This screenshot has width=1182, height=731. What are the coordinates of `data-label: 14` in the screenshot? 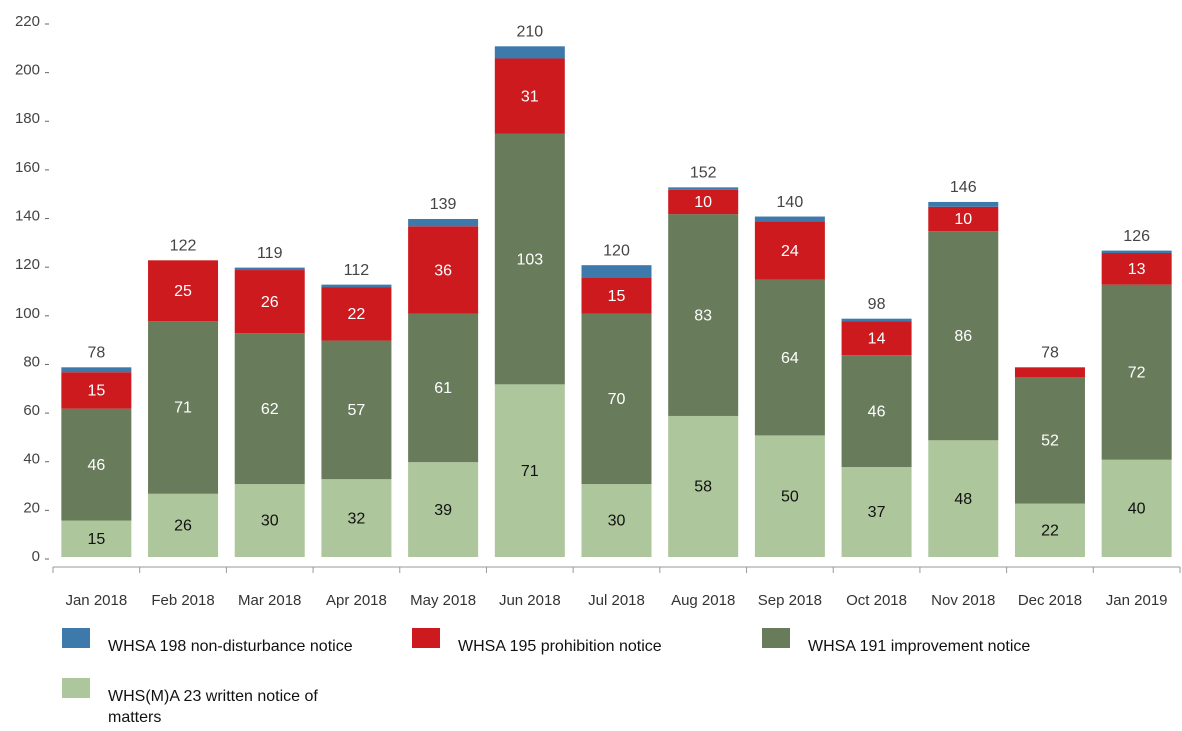 It's located at (877, 338).